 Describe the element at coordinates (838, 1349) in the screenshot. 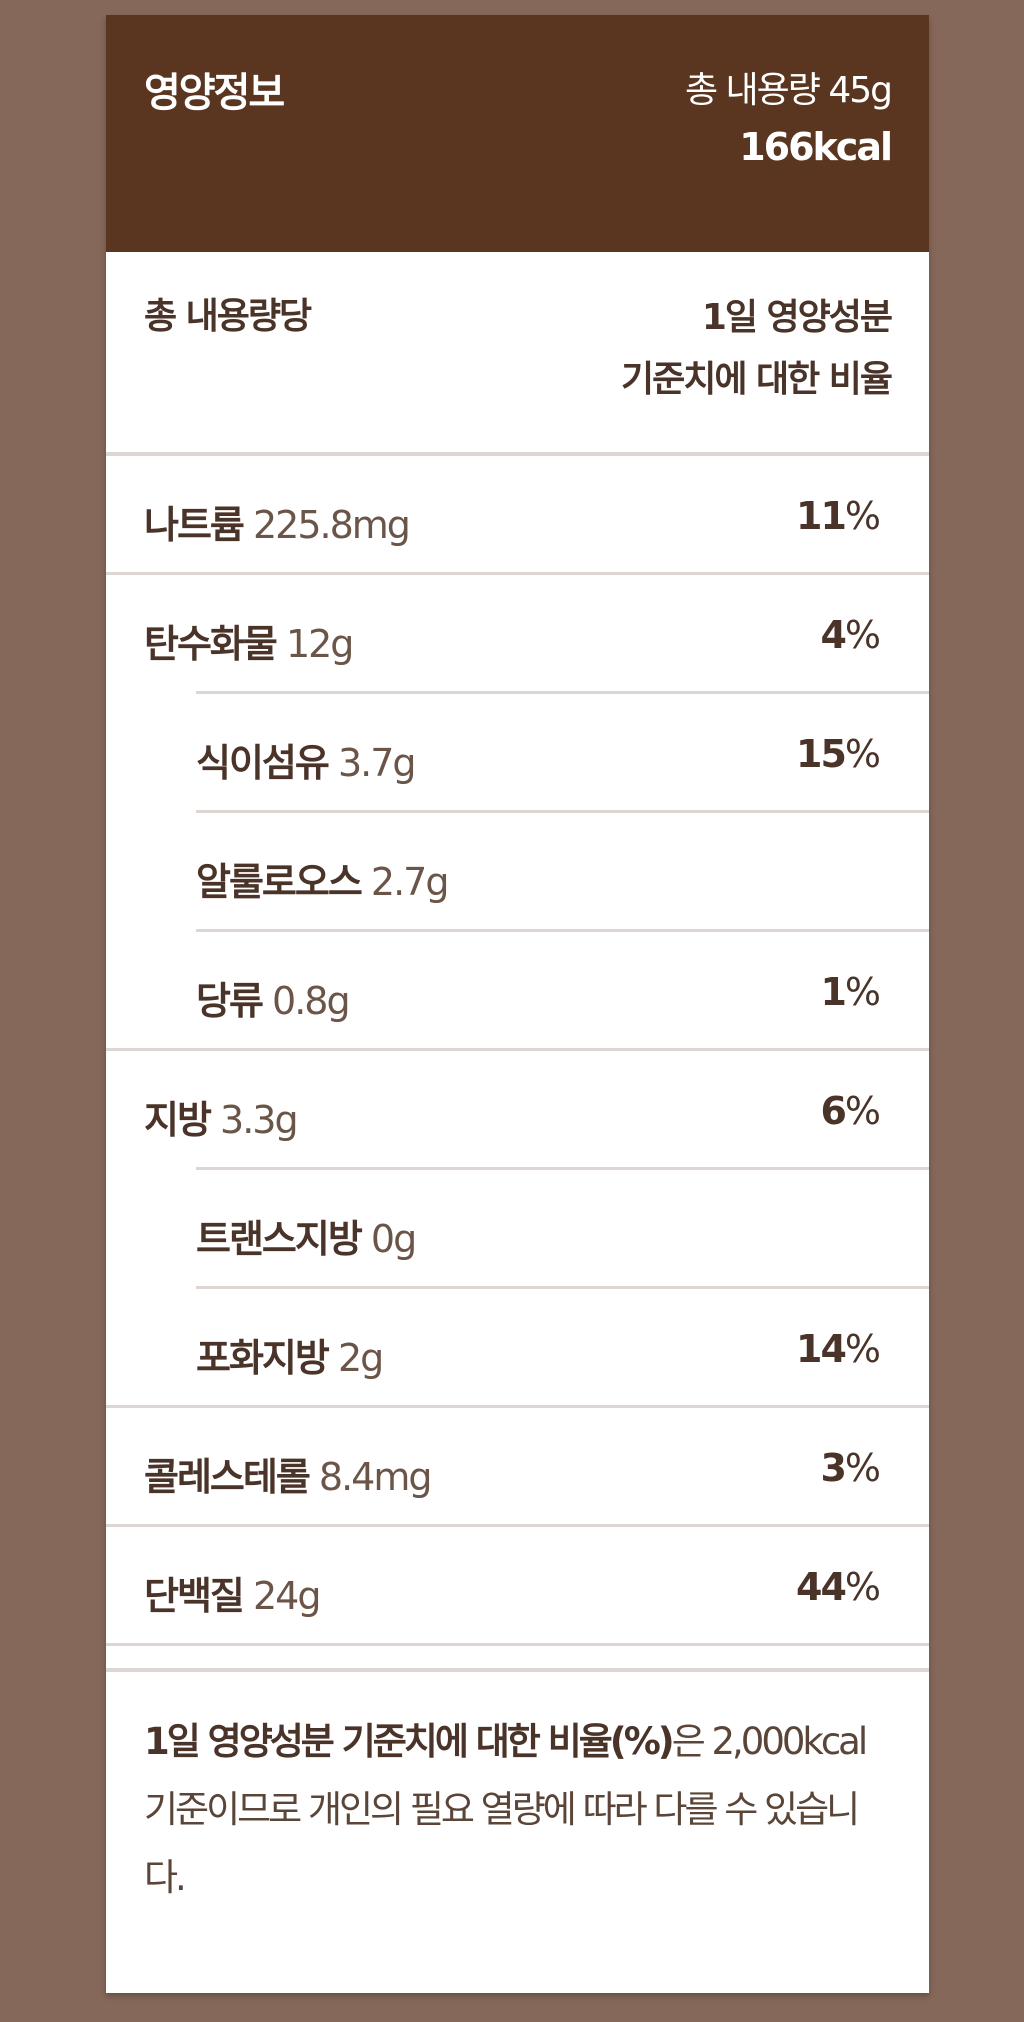

I see `nutrient-percent: 14%` at that location.